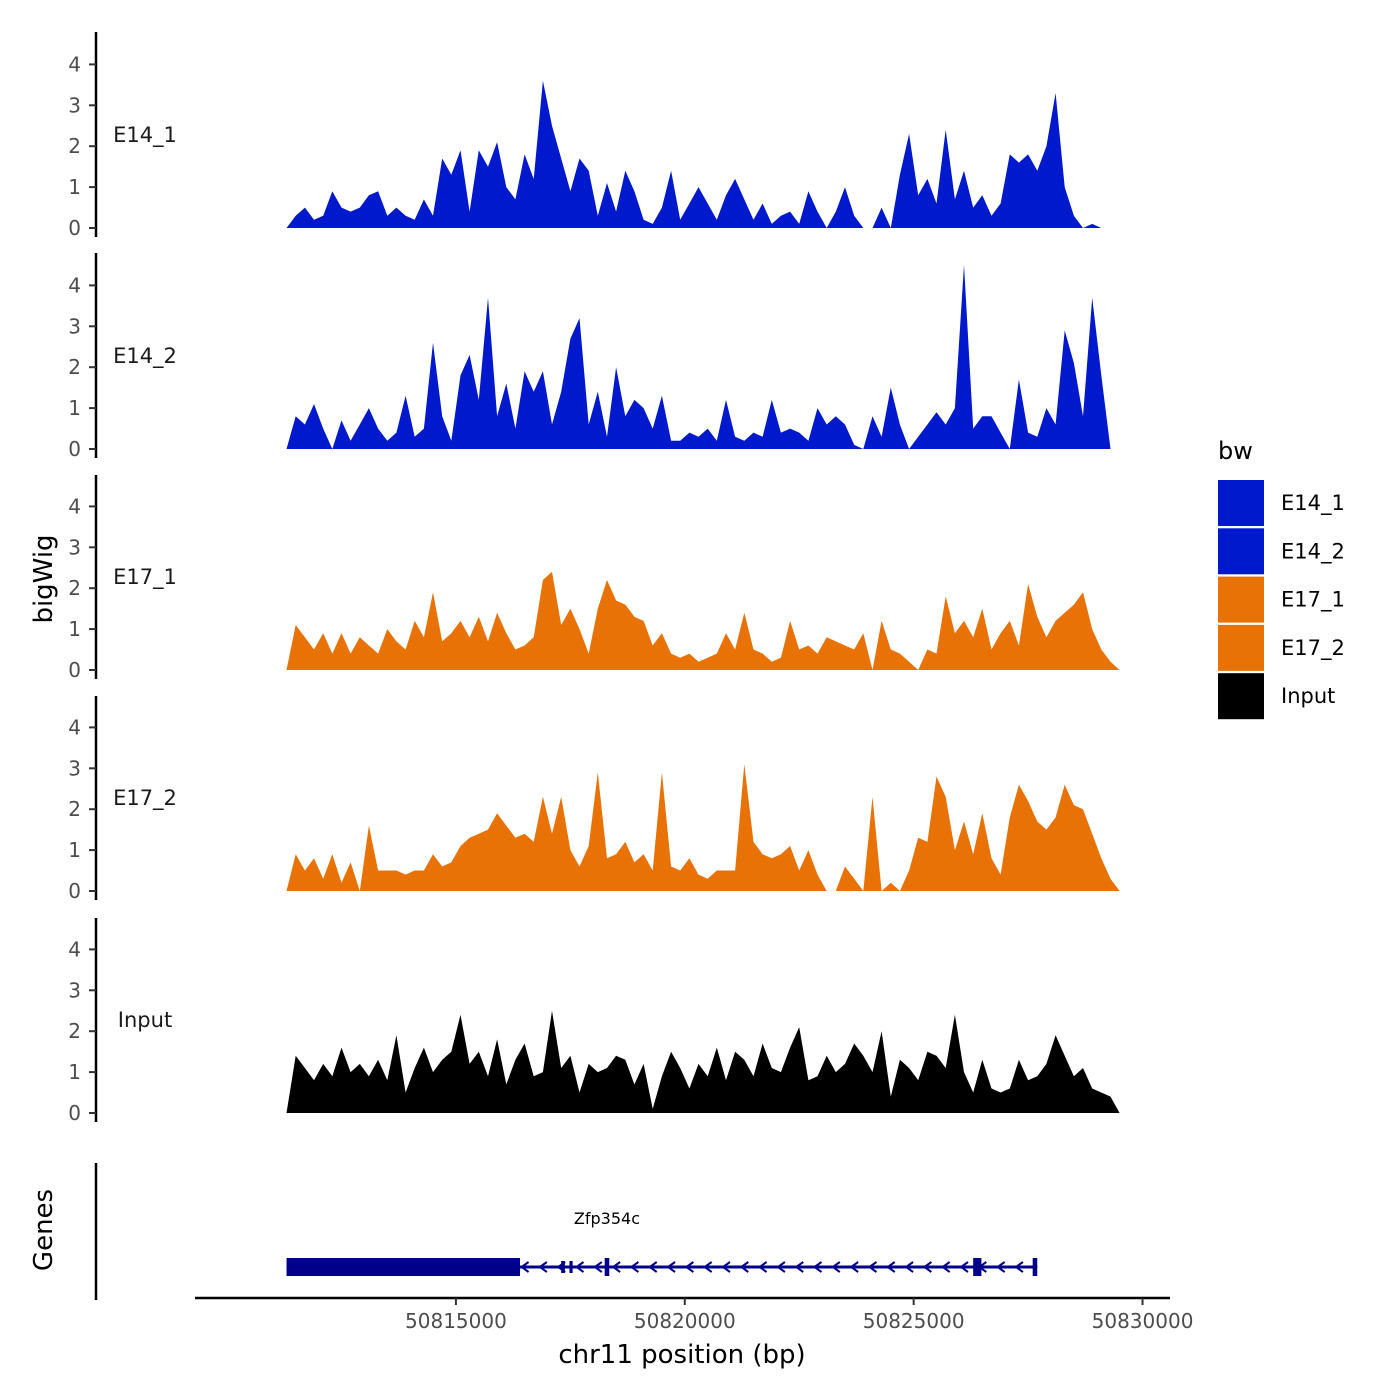 This screenshot has height=1400, width=1400. I want to click on x-tick-label-2: 50825000, so click(914, 1321).